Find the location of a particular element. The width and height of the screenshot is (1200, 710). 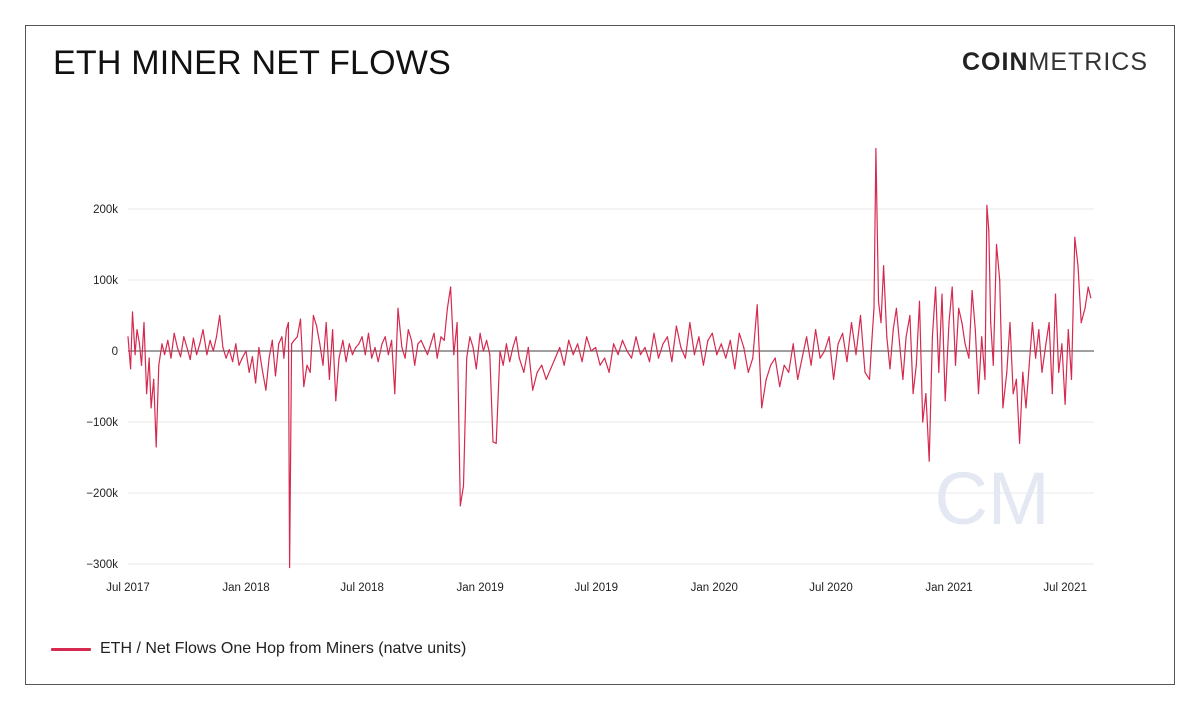

watermark-text: CM is located at coordinates (991, 498).